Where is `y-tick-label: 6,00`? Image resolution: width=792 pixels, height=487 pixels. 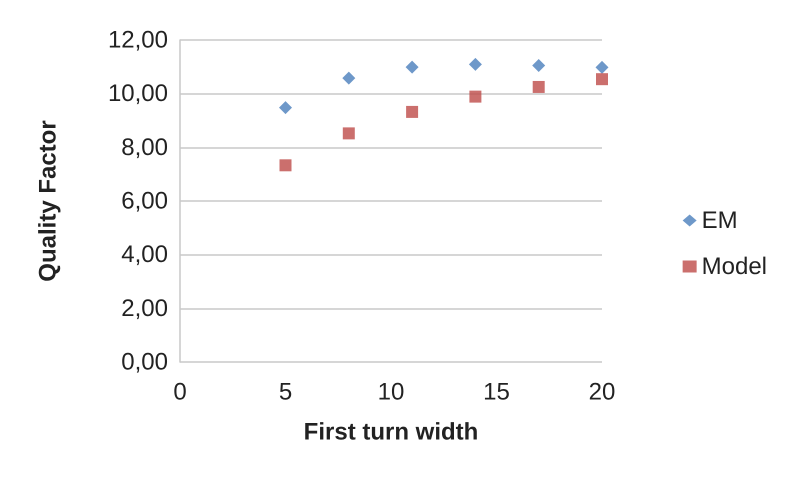 y-tick-label: 6,00 is located at coordinates (144, 201).